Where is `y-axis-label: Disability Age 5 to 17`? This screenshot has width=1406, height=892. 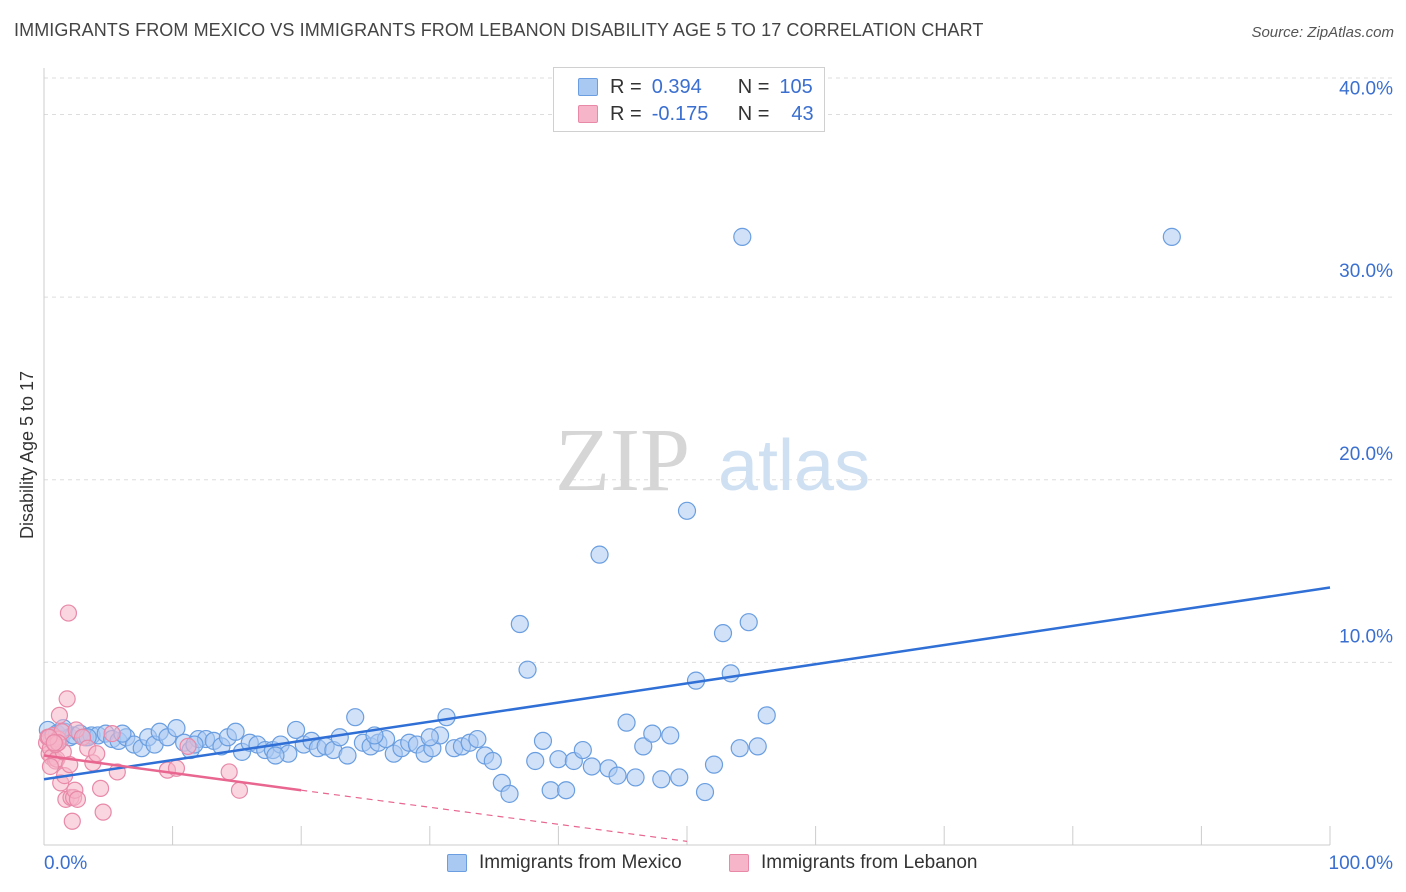
y-axis-label: Disability Age 5 to 17 is located at coordinates (27, 455).